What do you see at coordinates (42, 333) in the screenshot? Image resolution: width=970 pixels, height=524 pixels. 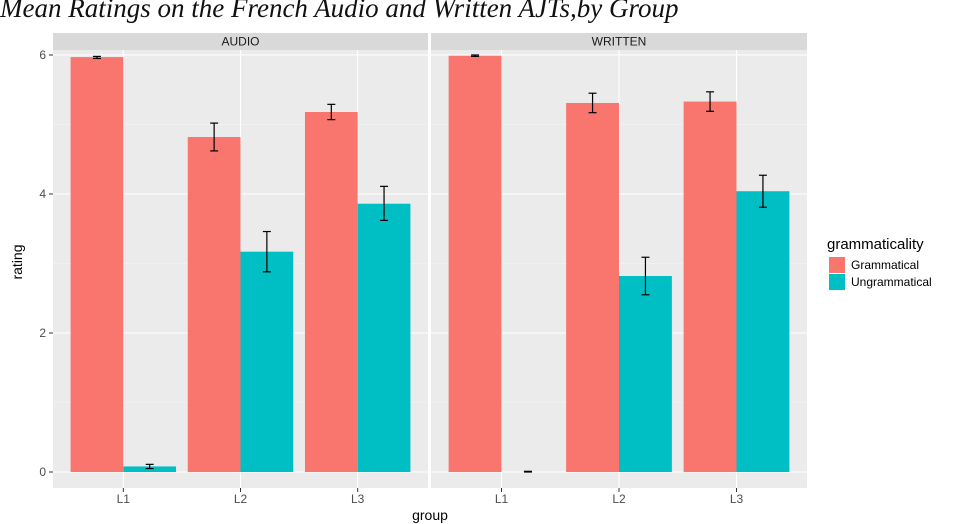 I see `y-tick-label: 2` at bounding box center [42, 333].